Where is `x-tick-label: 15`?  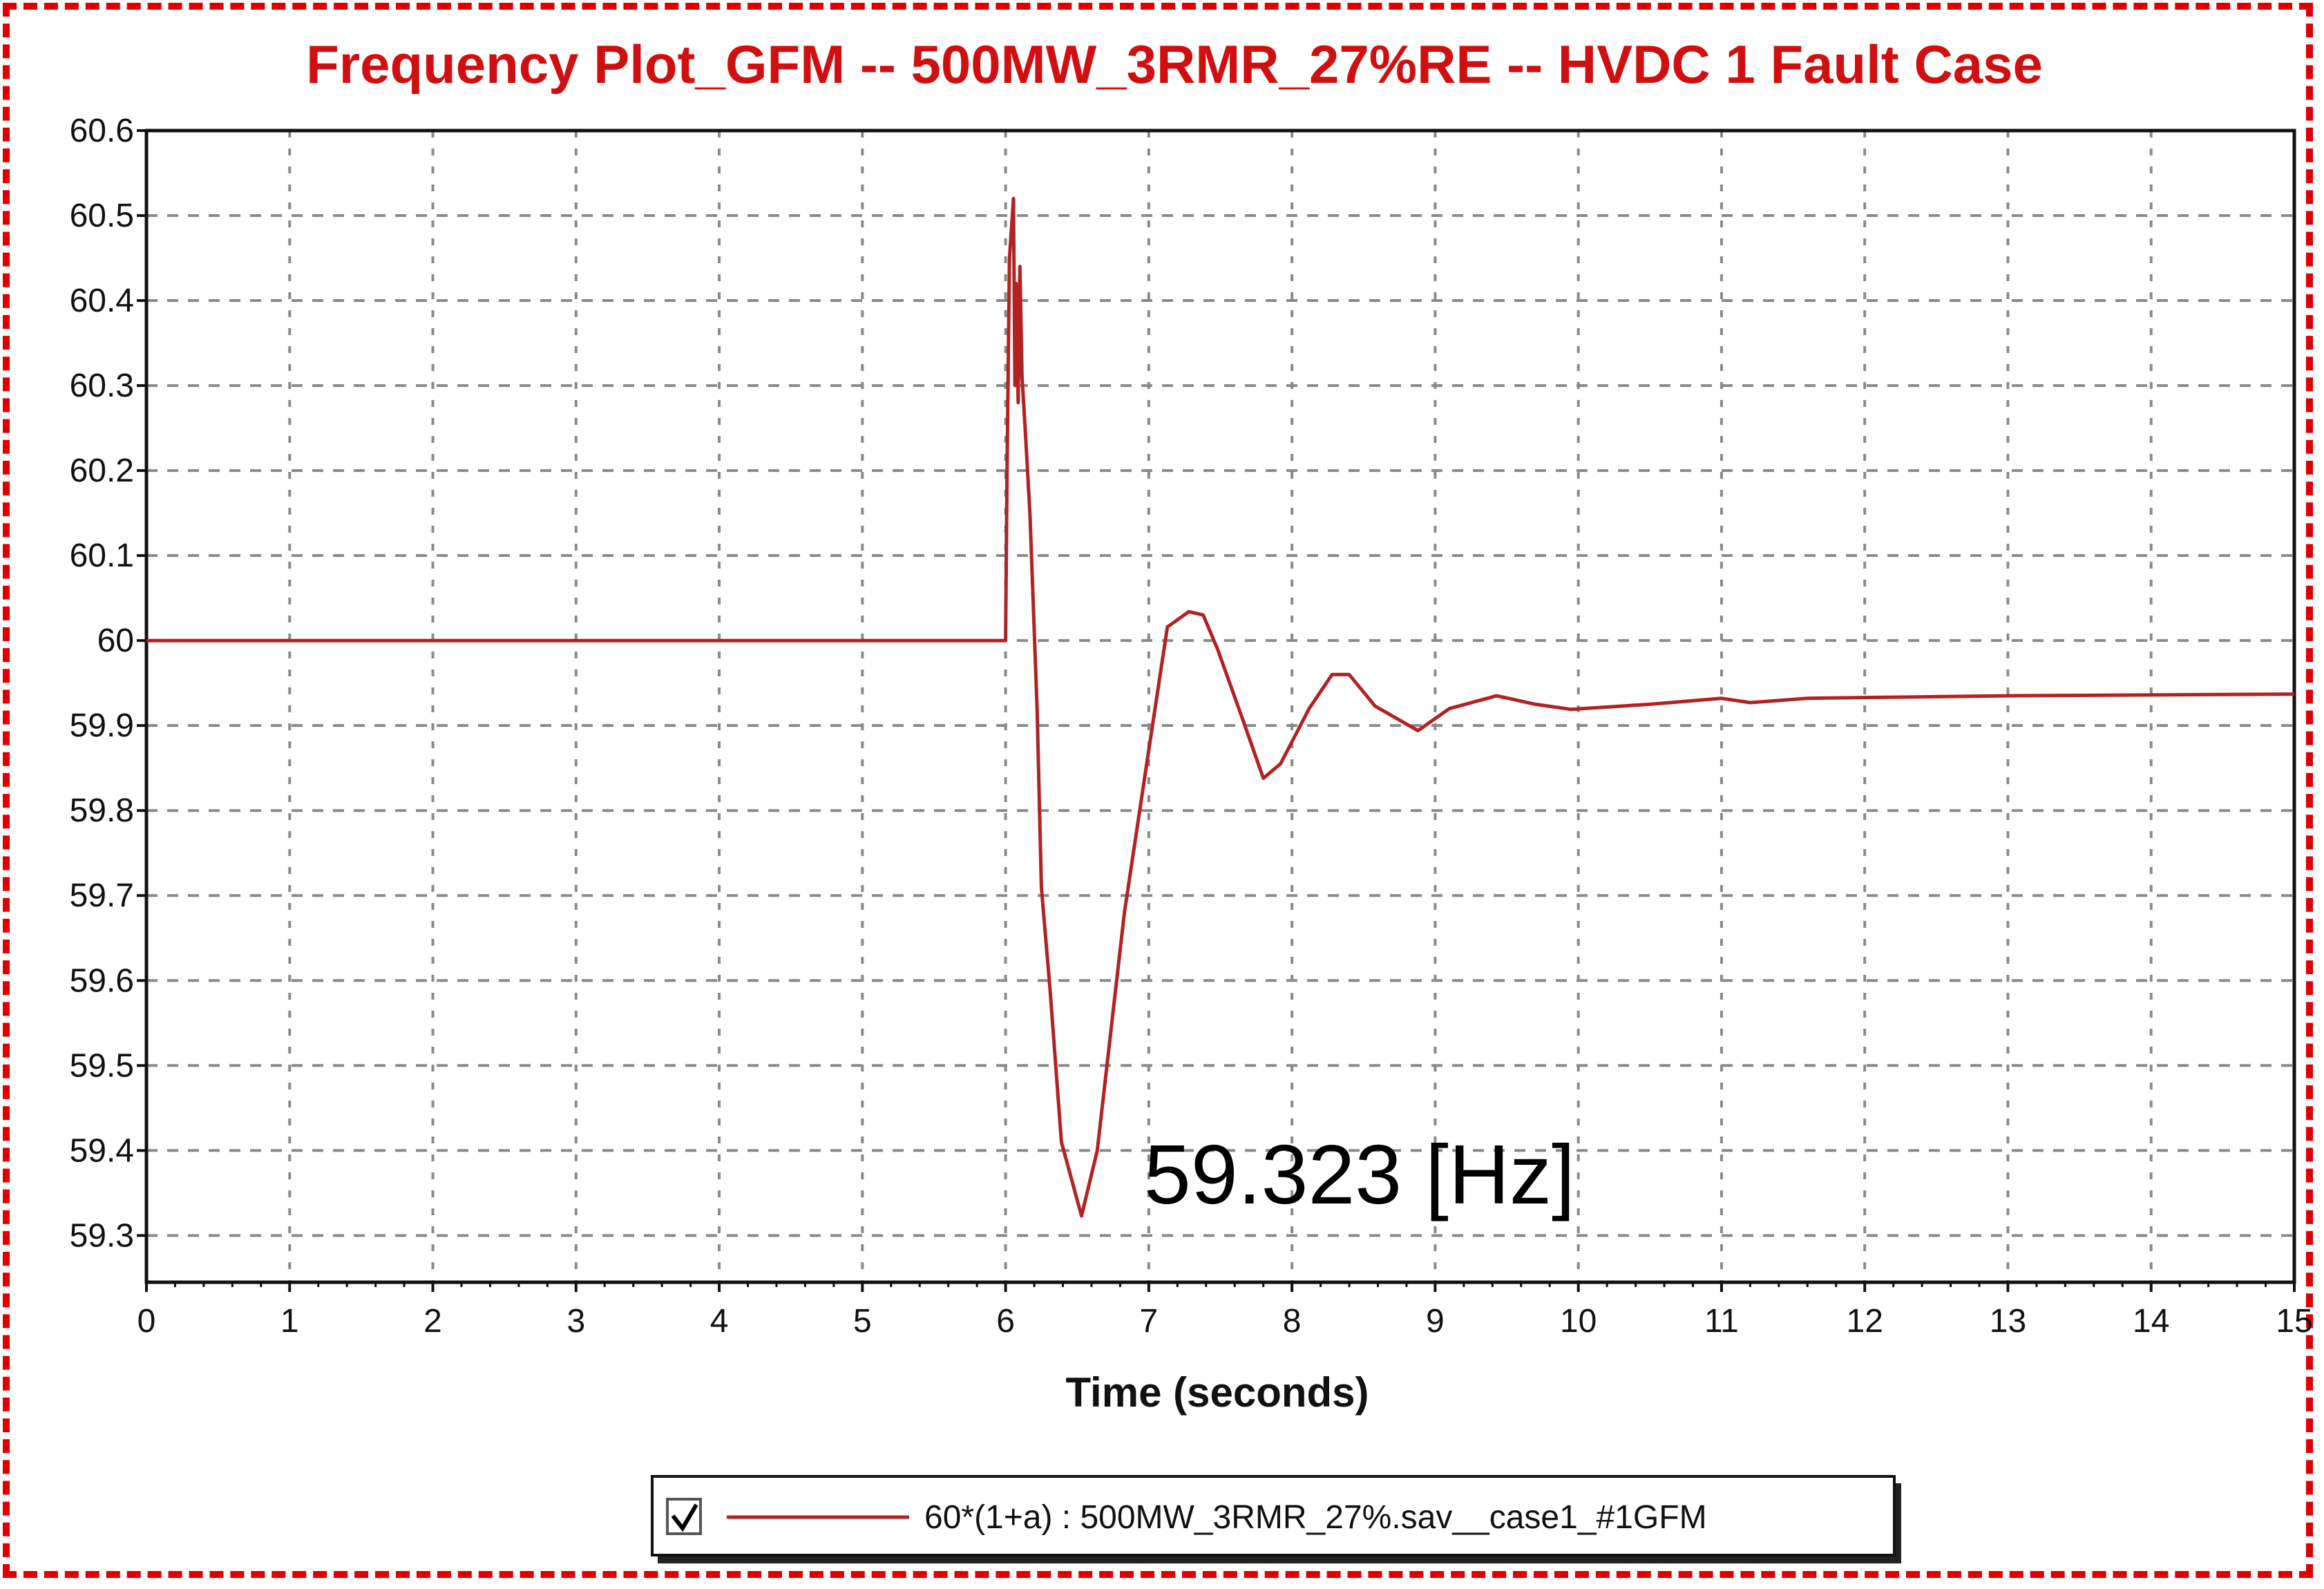
x-tick-label: 15 is located at coordinates (2294, 1321).